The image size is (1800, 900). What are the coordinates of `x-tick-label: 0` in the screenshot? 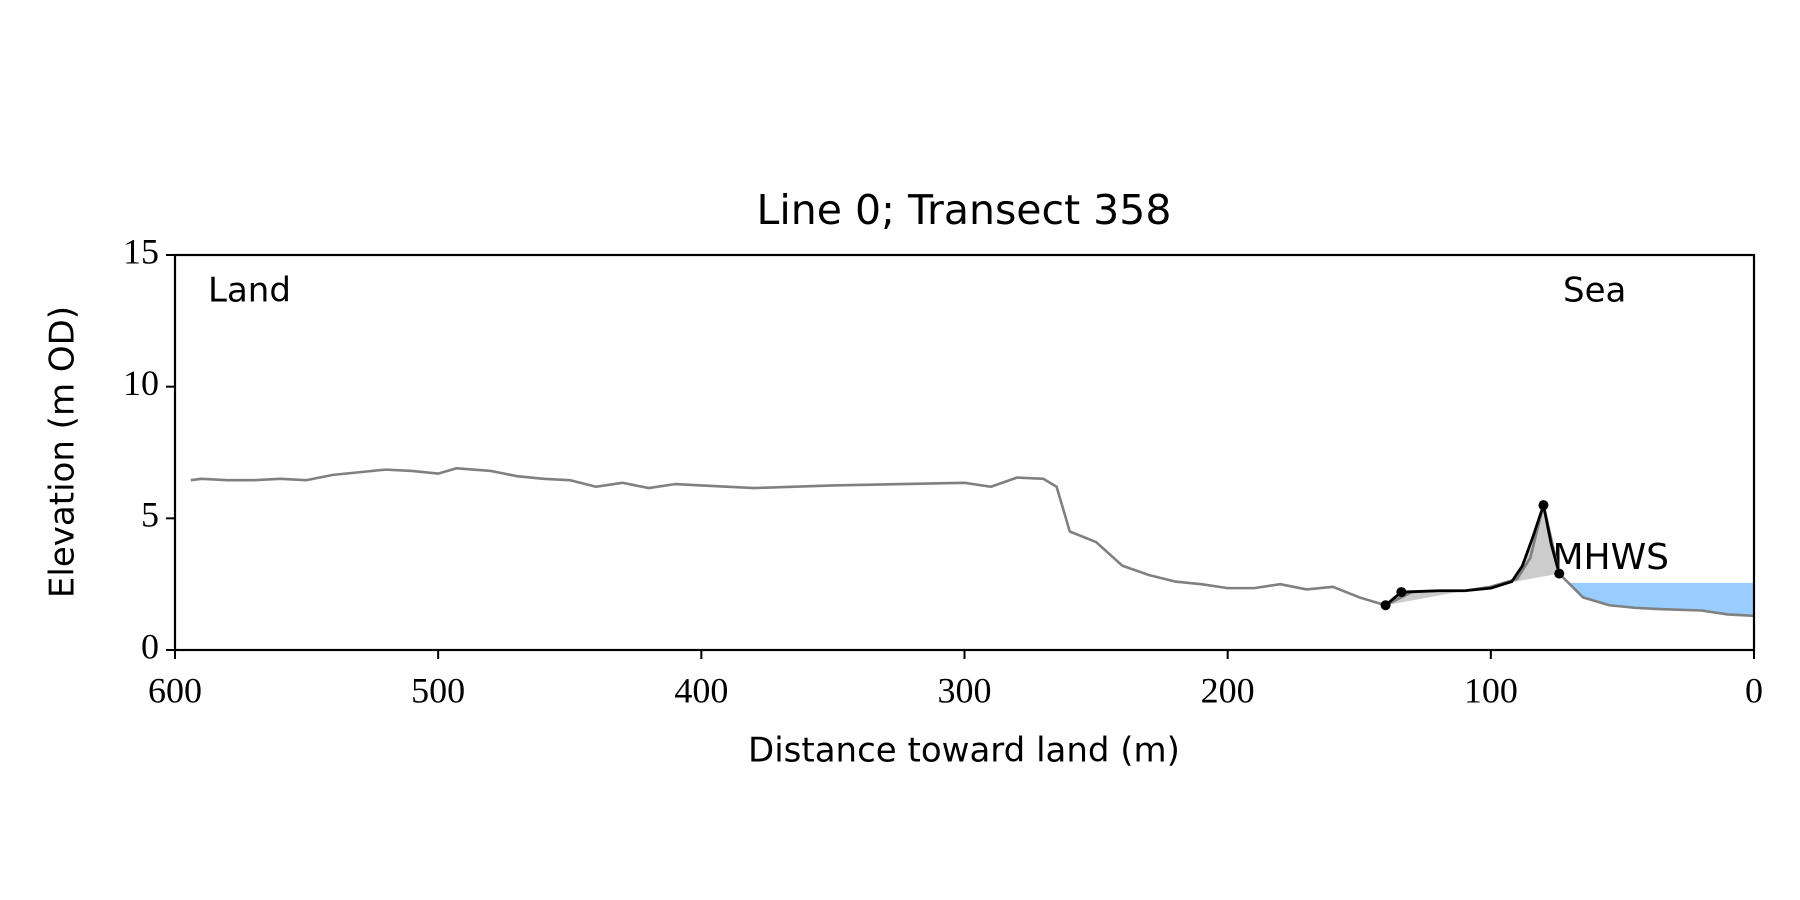 It's located at (1754, 690).